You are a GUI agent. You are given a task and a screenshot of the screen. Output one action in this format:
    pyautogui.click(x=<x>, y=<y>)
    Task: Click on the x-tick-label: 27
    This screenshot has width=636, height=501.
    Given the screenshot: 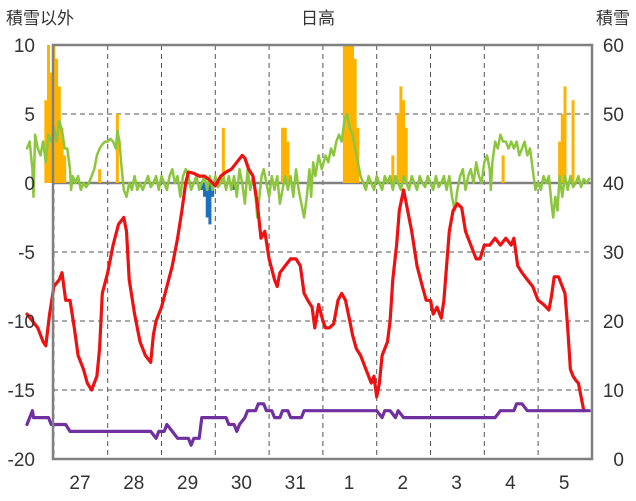 What is the action you would take?
    pyautogui.click(x=79, y=483)
    